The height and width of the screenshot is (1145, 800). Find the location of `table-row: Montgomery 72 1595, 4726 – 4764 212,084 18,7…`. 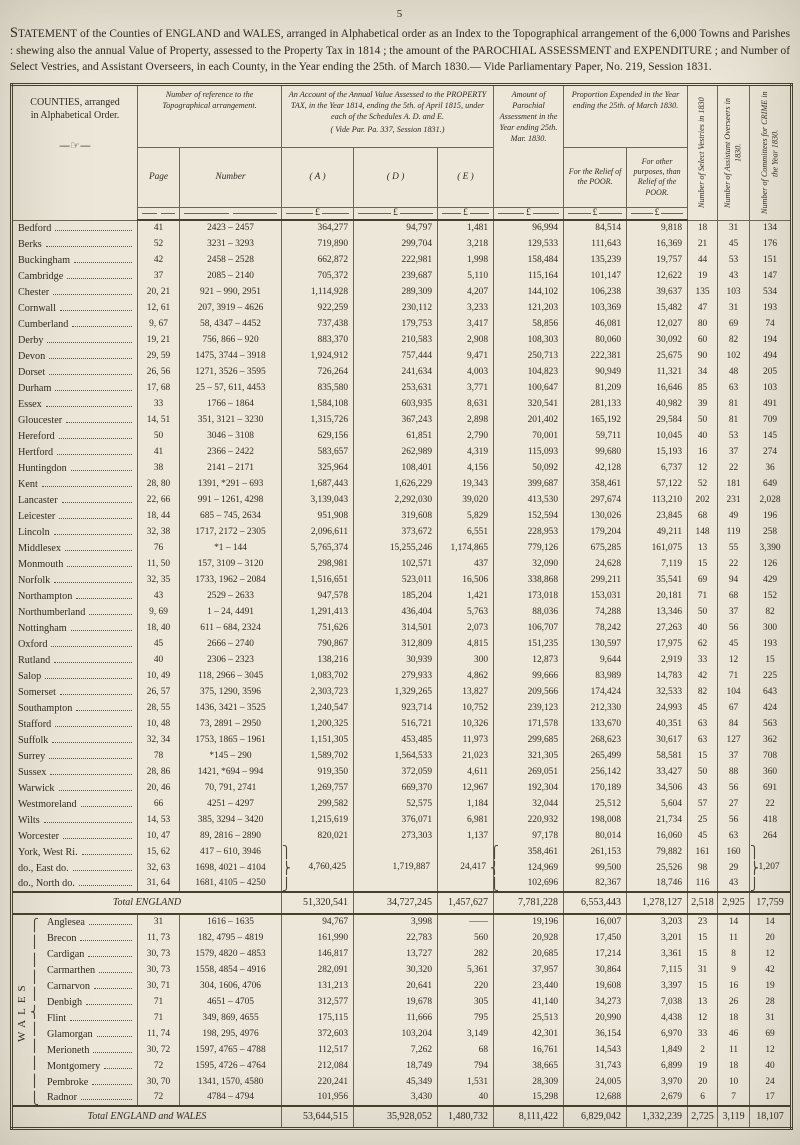

table-row: Montgomery 72 1595, 4726 – 4764 212,084 18,7… is located at coordinates (401, 1066).